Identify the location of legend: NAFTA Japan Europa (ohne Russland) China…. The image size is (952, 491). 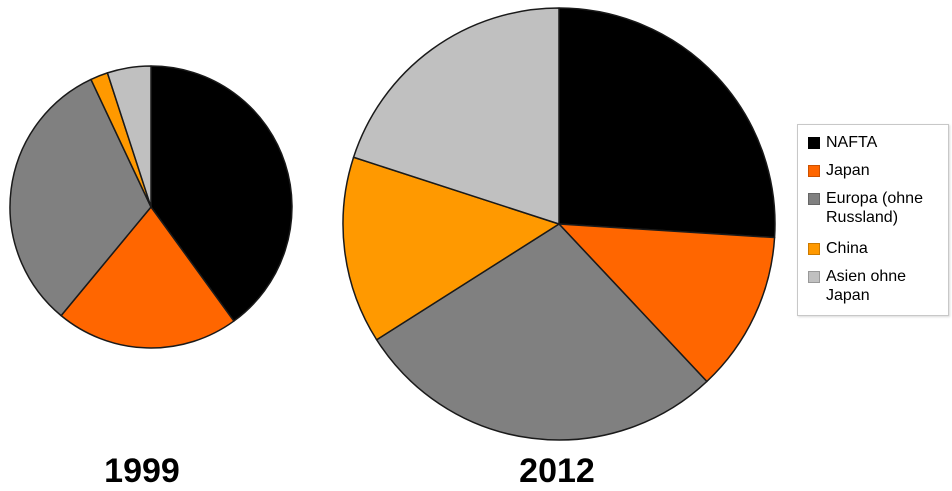
(873, 220).